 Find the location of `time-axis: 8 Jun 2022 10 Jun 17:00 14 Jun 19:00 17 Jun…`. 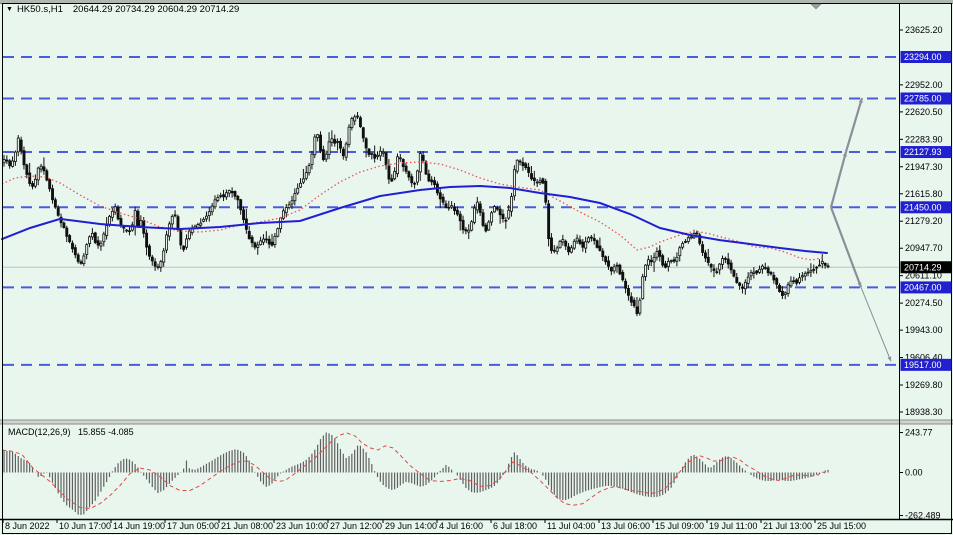

time-axis: 8 Jun 2022 10 Jun 17:00 14 Jun 19:00 17 Jun… is located at coordinates (434, 525).